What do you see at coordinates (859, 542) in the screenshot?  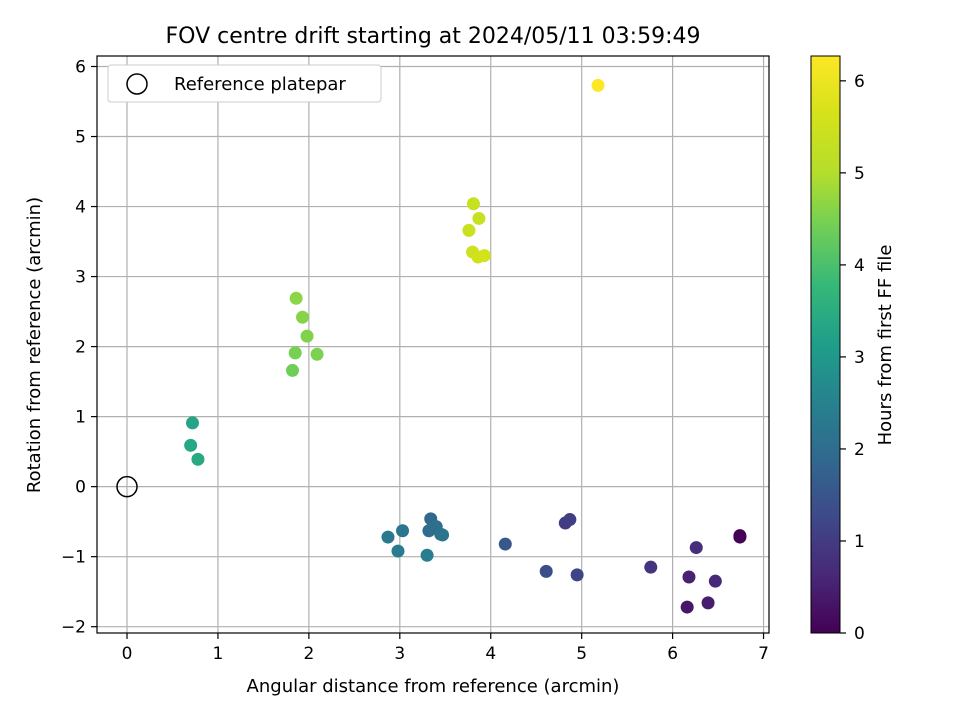 I see `colorbar-tick-label: 1` at bounding box center [859, 542].